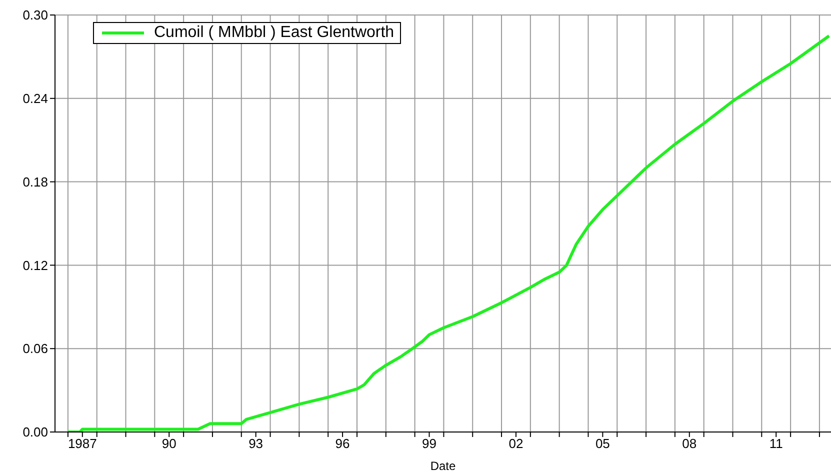 The image size is (831, 473). I want to click on x-tick-label: 02, so click(516, 444).